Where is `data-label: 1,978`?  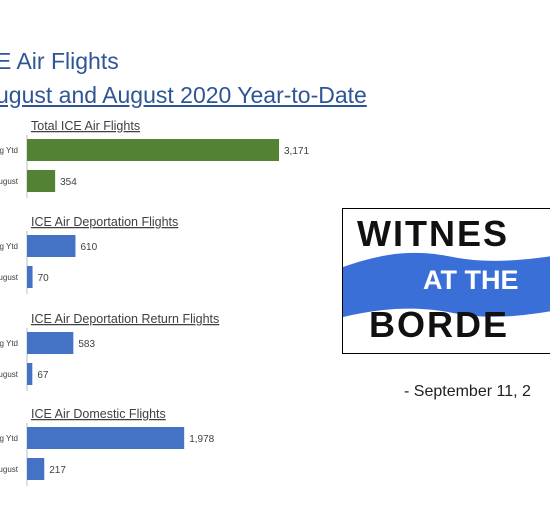 data-label: 1,978 is located at coordinates (201, 439).